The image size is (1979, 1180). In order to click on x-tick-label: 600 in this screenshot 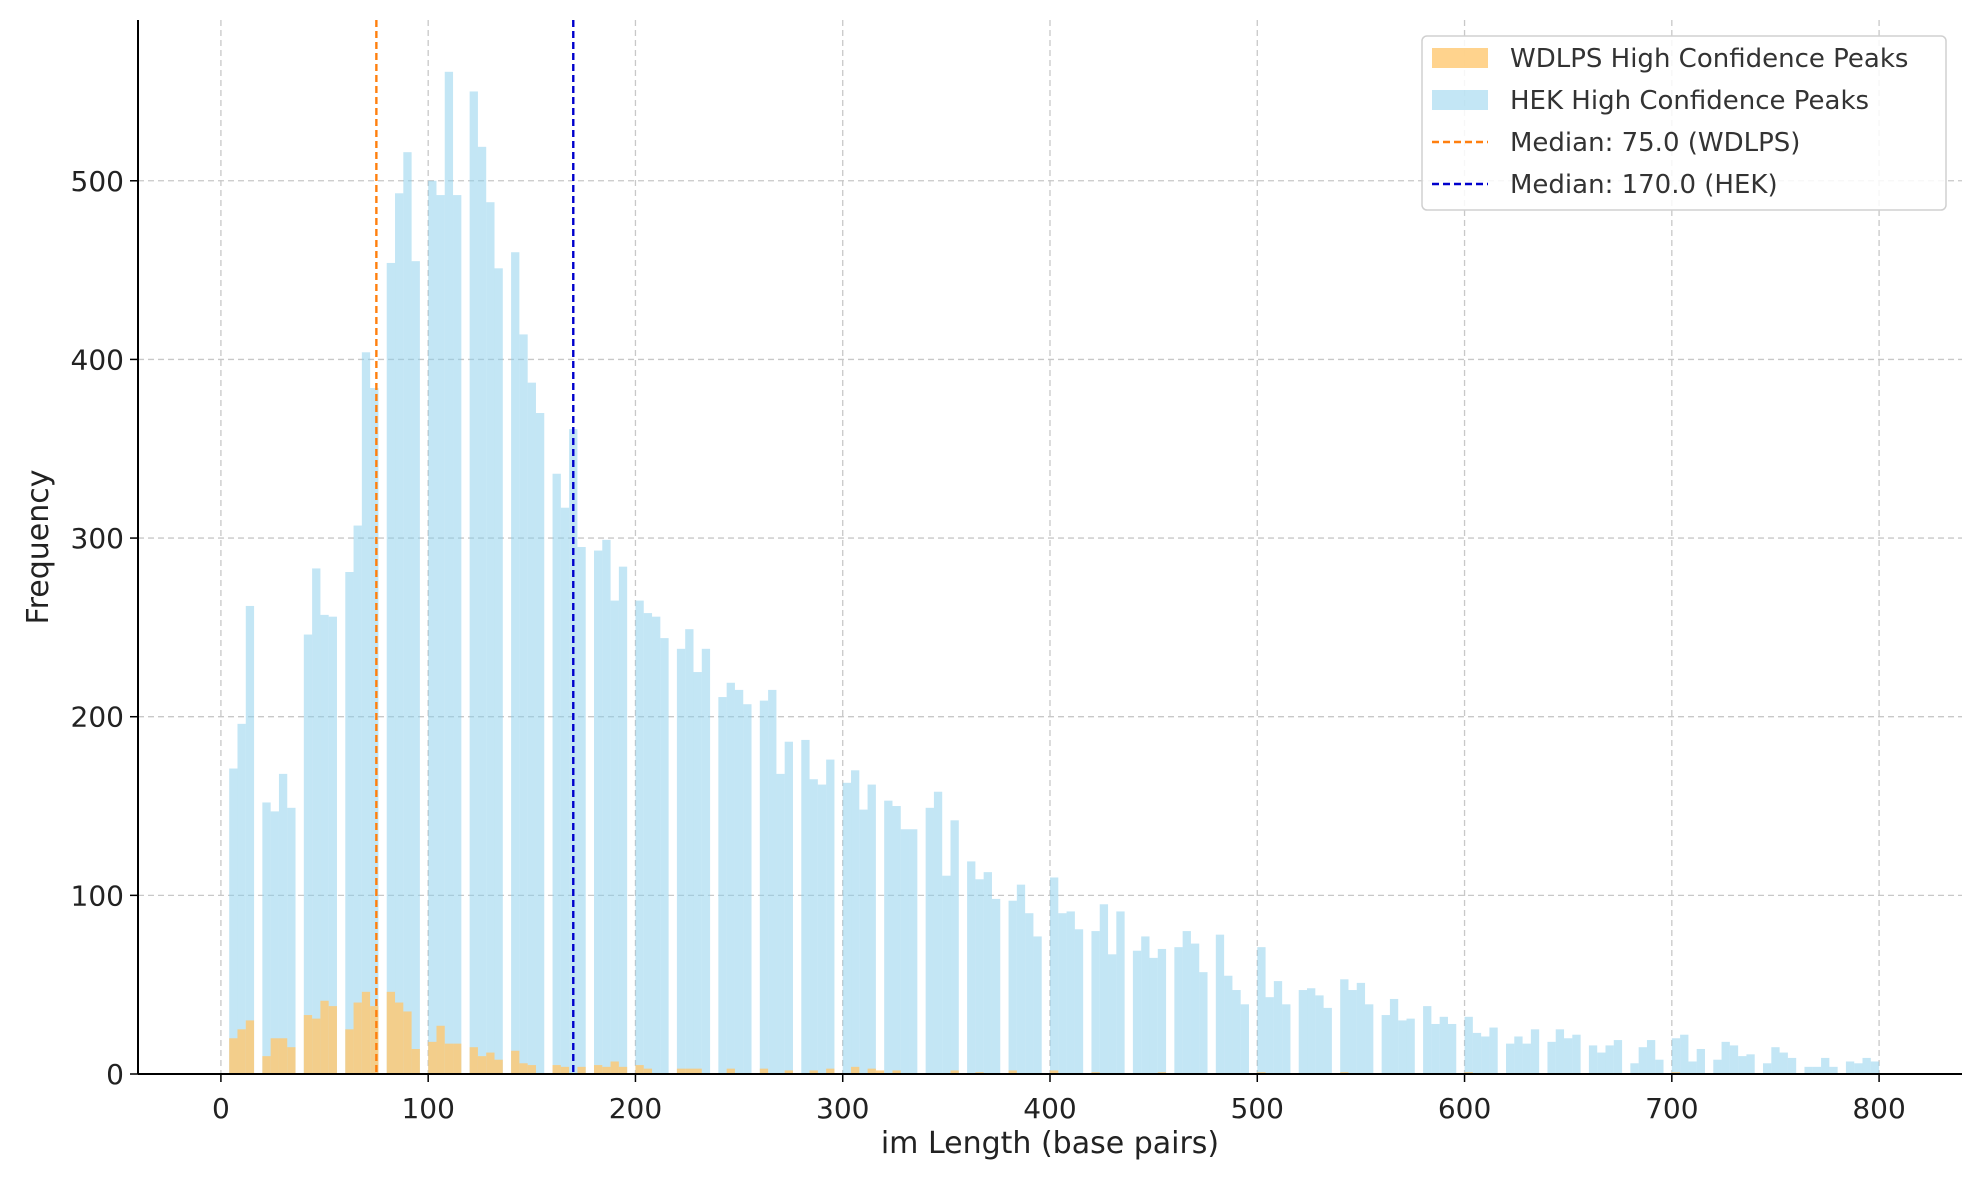, I will do `click(1464, 1108)`.